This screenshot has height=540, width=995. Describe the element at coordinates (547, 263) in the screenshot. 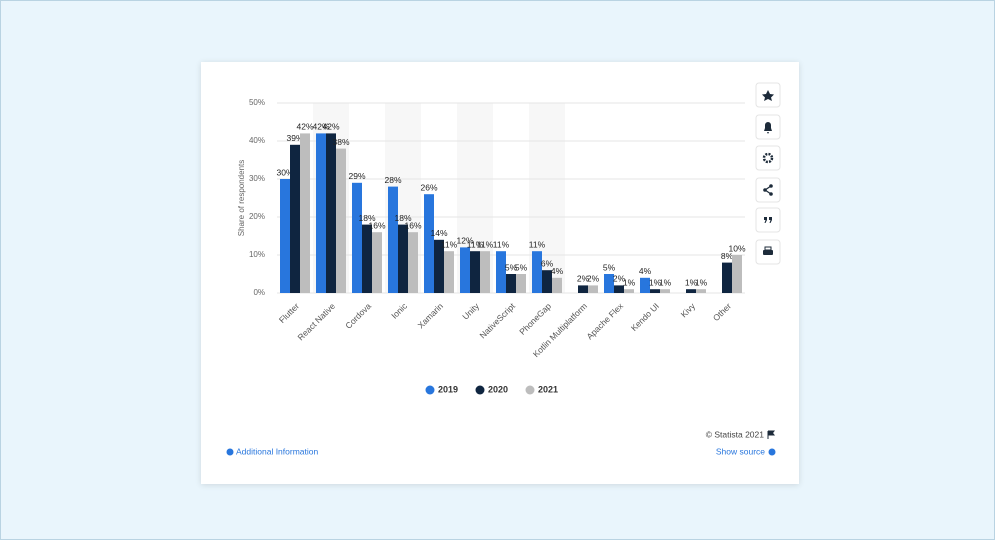

I see `value-label: 6%` at that location.